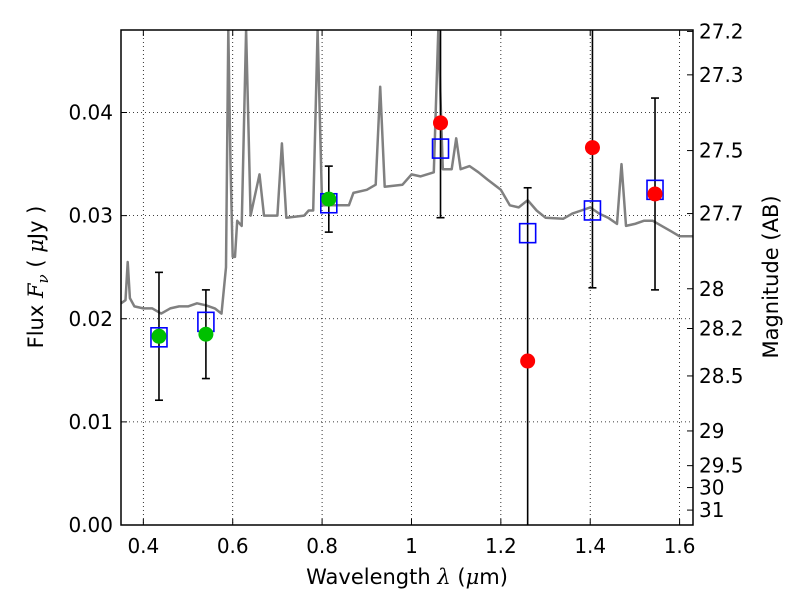 This screenshot has width=800, height=600. What do you see at coordinates (90, 113) in the screenshot?
I see `y-tick-label: 0.04` at bounding box center [90, 113].